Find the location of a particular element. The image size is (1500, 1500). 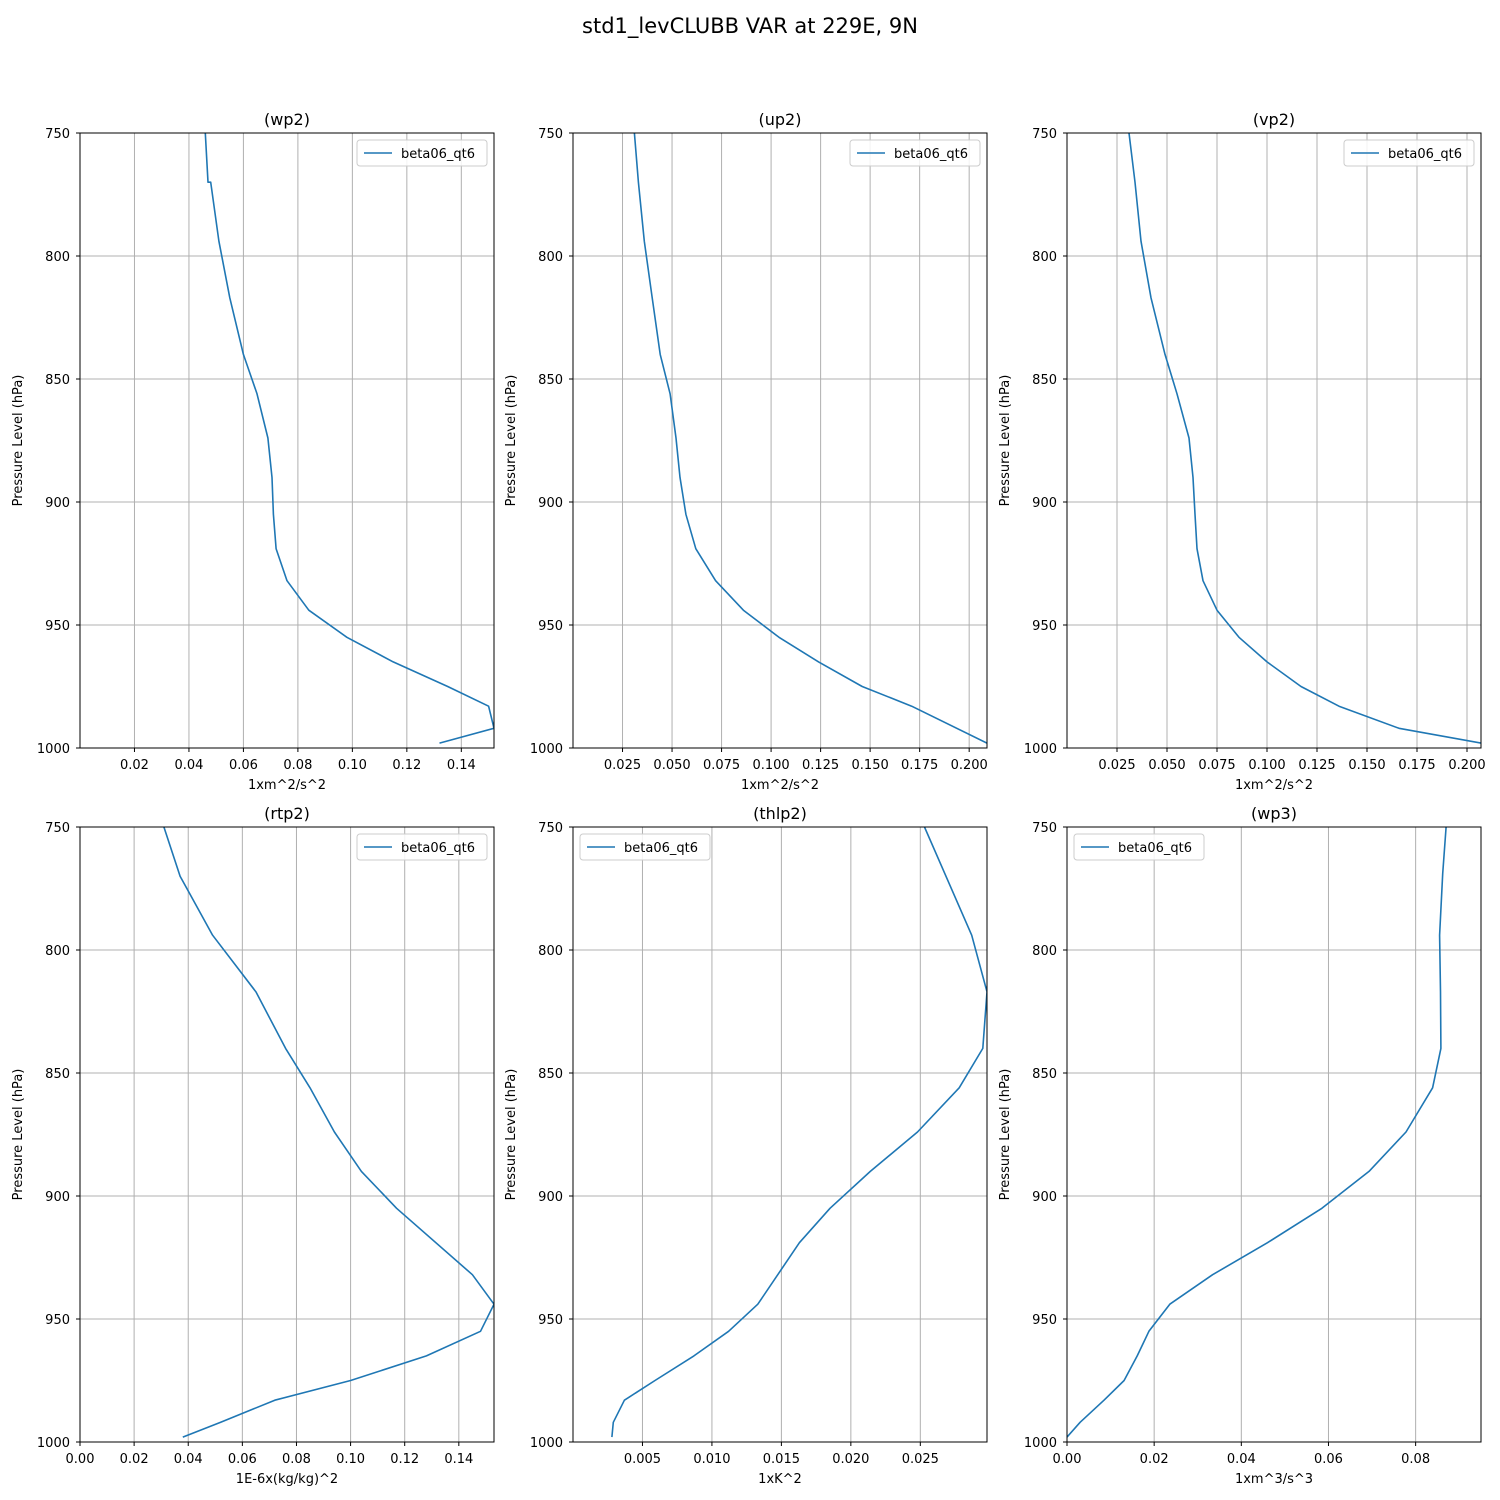

subplot-title: (wp3) is located at coordinates (1274, 813).